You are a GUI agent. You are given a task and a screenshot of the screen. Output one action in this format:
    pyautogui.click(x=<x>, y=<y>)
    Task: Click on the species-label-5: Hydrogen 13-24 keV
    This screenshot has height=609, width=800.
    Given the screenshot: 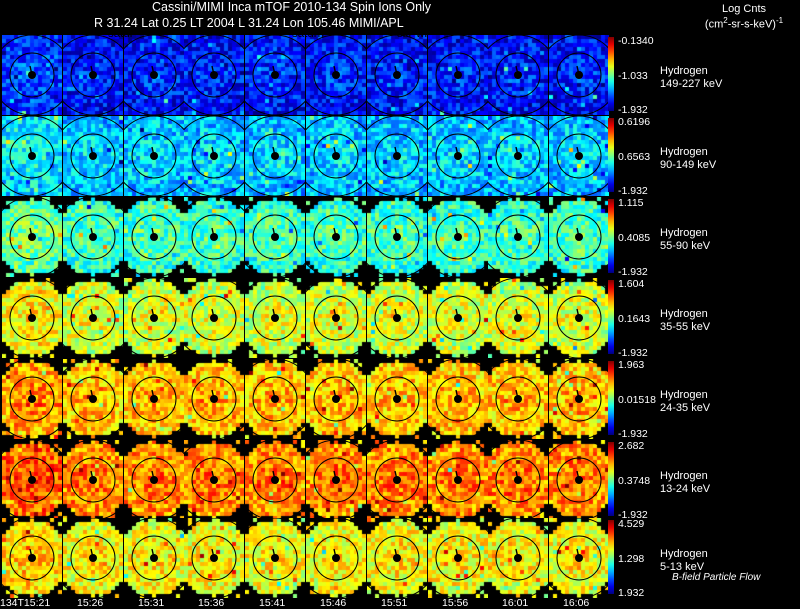 What is the action you would take?
    pyautogui.click(x=685, y=483)
    